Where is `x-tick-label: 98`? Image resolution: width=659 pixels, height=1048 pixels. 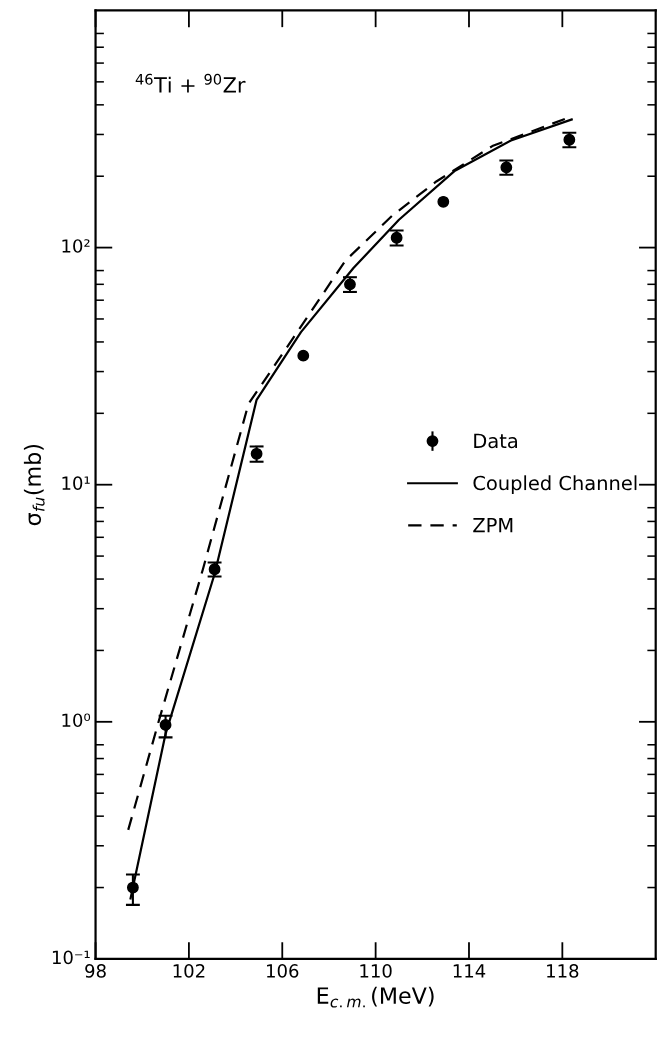
x-tick-label: 98 is located at coordinates (95, 971).